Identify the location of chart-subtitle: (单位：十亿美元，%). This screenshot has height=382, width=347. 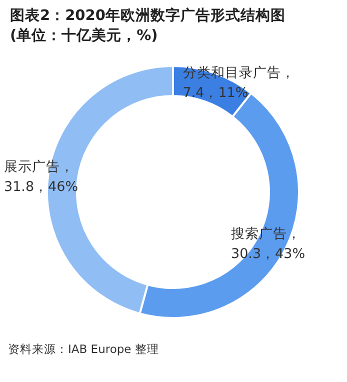
(84, 35).